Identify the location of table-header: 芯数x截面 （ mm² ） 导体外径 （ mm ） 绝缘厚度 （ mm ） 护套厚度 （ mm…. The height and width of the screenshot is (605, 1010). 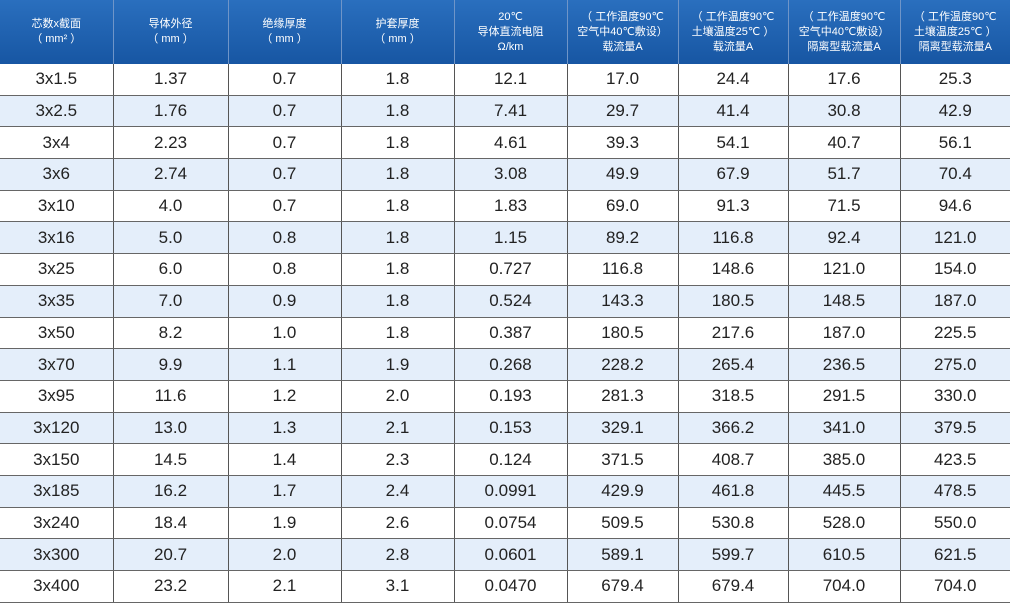
(505, 32).